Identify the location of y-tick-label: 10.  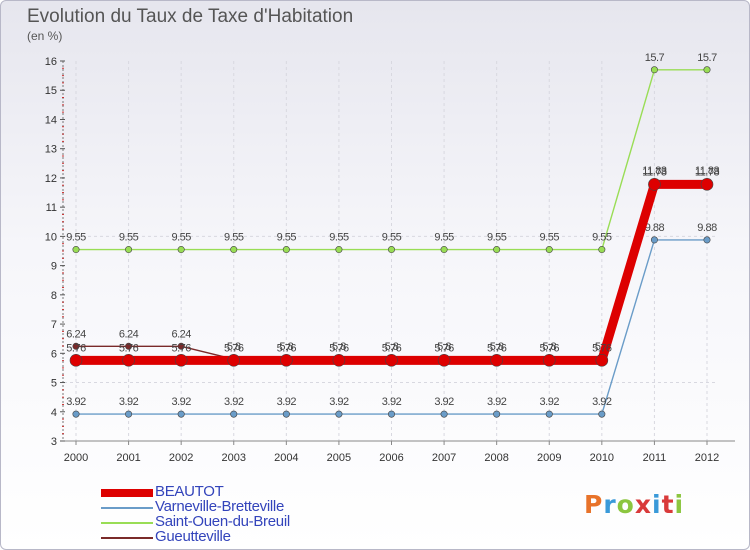
(51, 237).